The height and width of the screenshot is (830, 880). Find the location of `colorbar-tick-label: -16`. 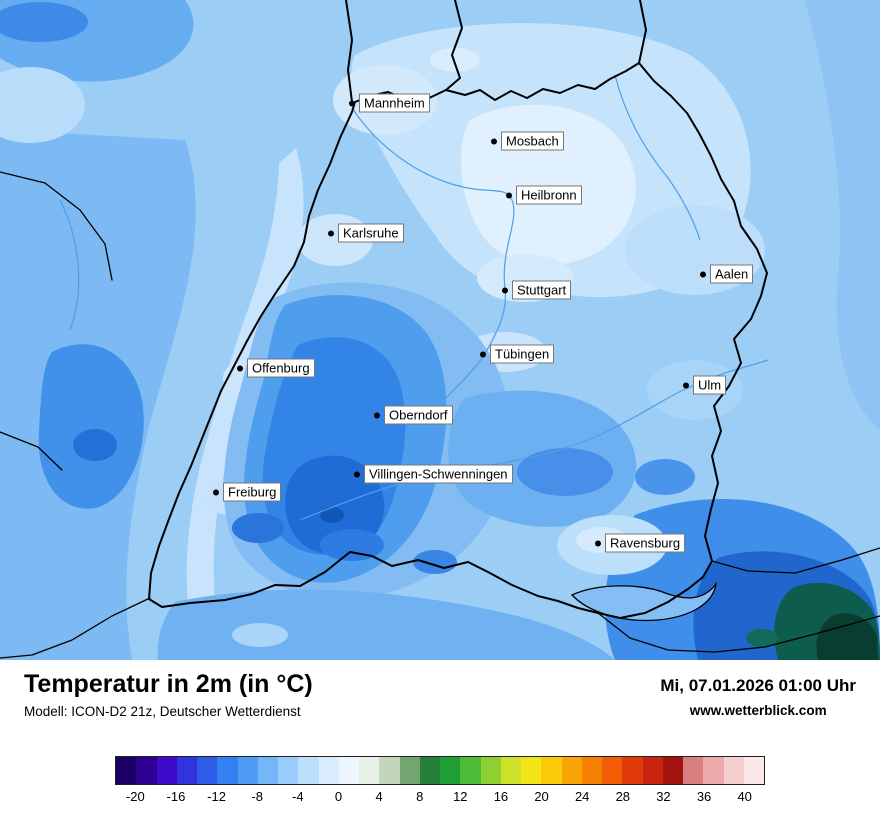

colorbar-tick-label: -16 is located at coordinates (176, 796).